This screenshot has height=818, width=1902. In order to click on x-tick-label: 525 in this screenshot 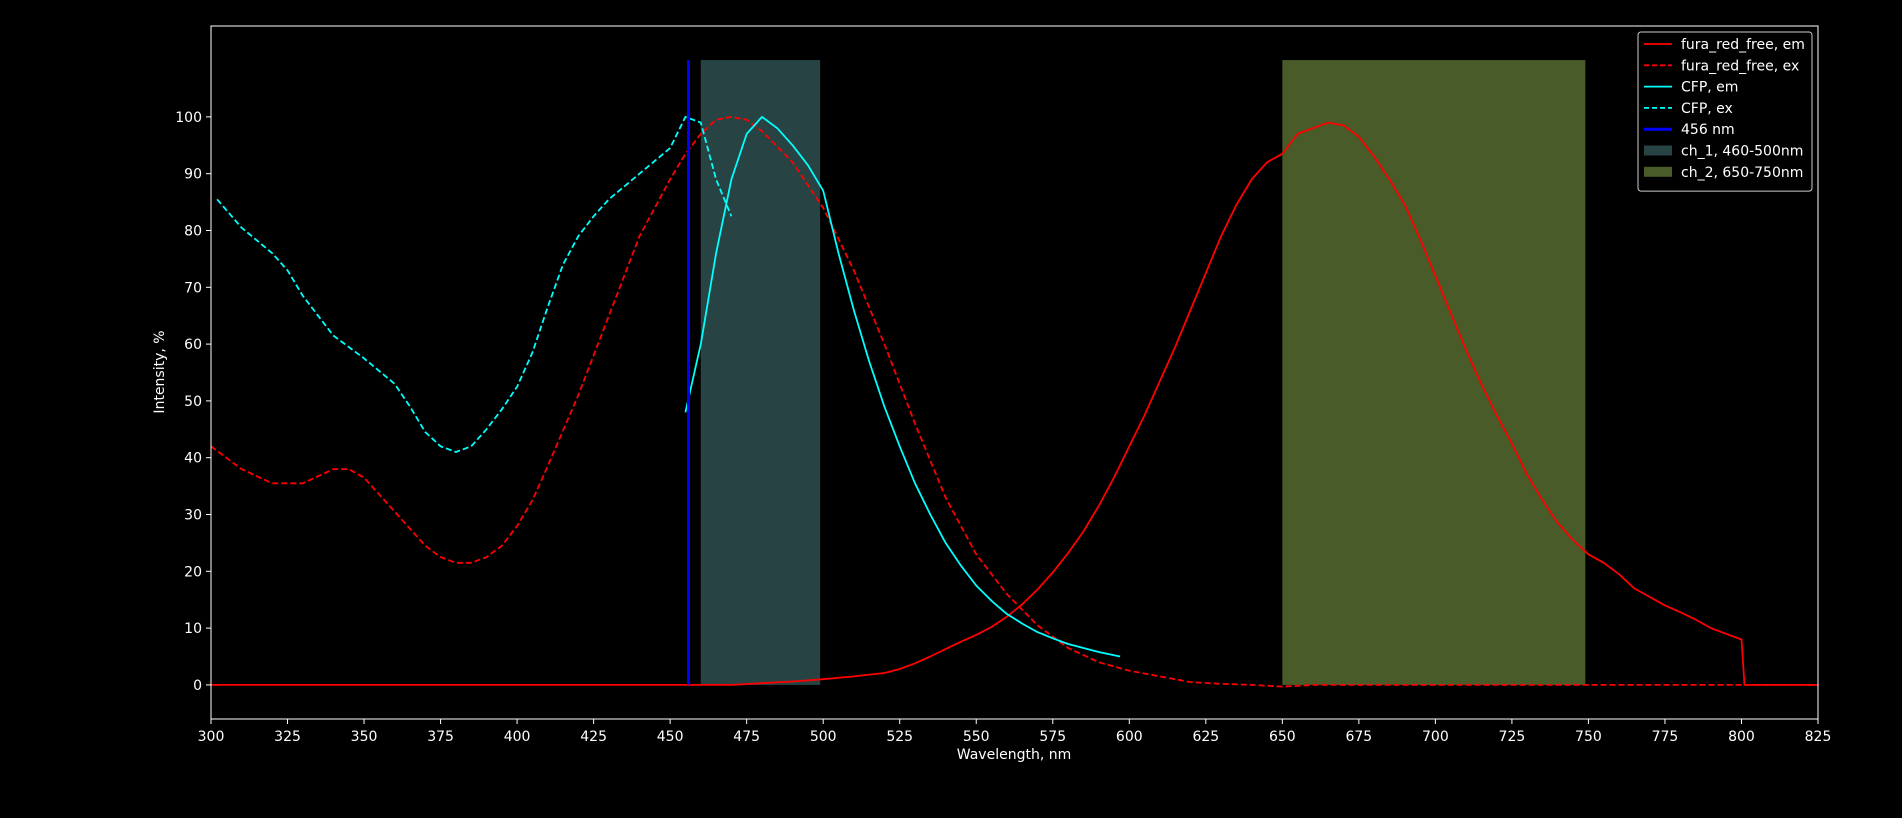, I will do `click(899, 737)`.